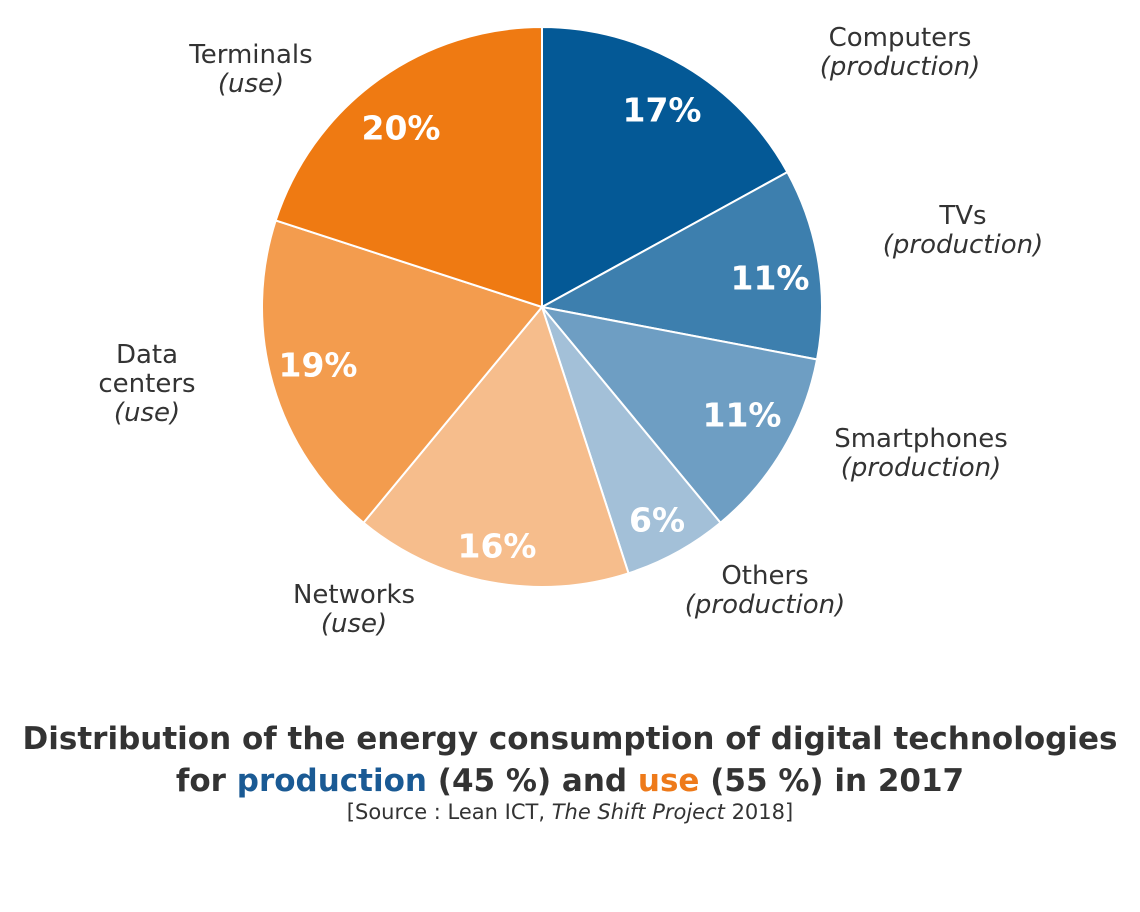  I want to click on slice-category-label: Data, so click(147, 355).